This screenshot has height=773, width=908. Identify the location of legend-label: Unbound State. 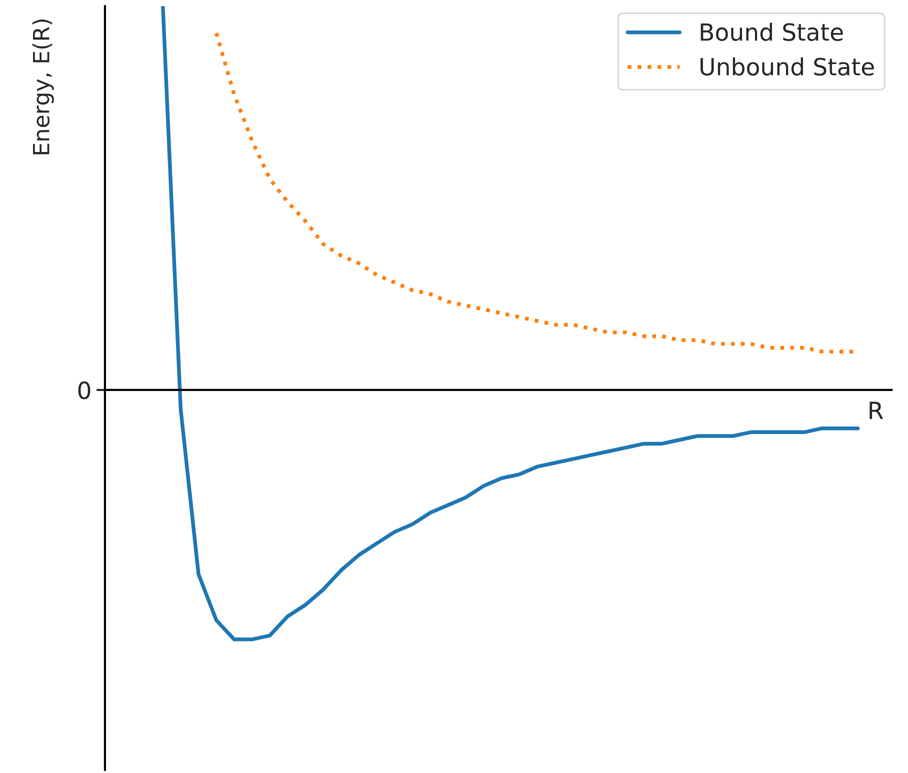
(787, 66).